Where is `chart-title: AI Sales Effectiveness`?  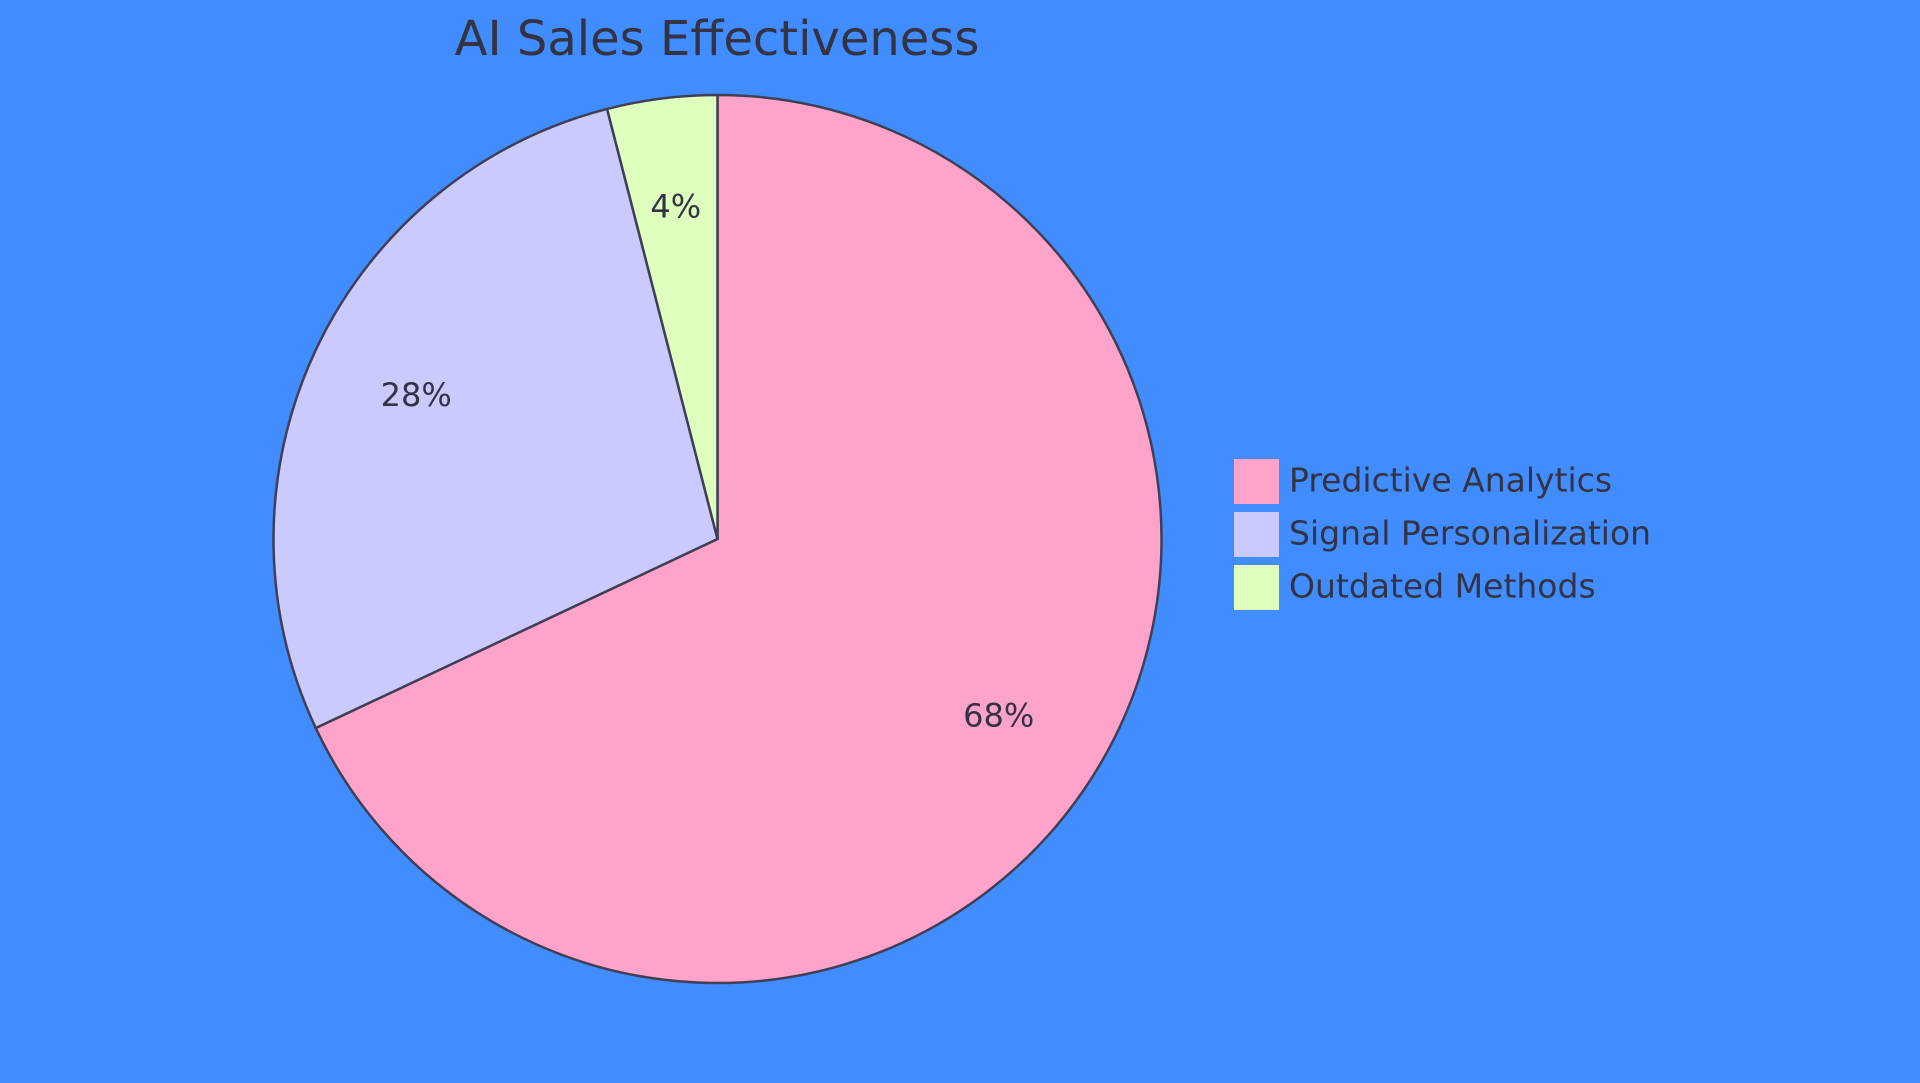 chart-title: AI Sales Effectiveness is located at coordinates (717, 39).